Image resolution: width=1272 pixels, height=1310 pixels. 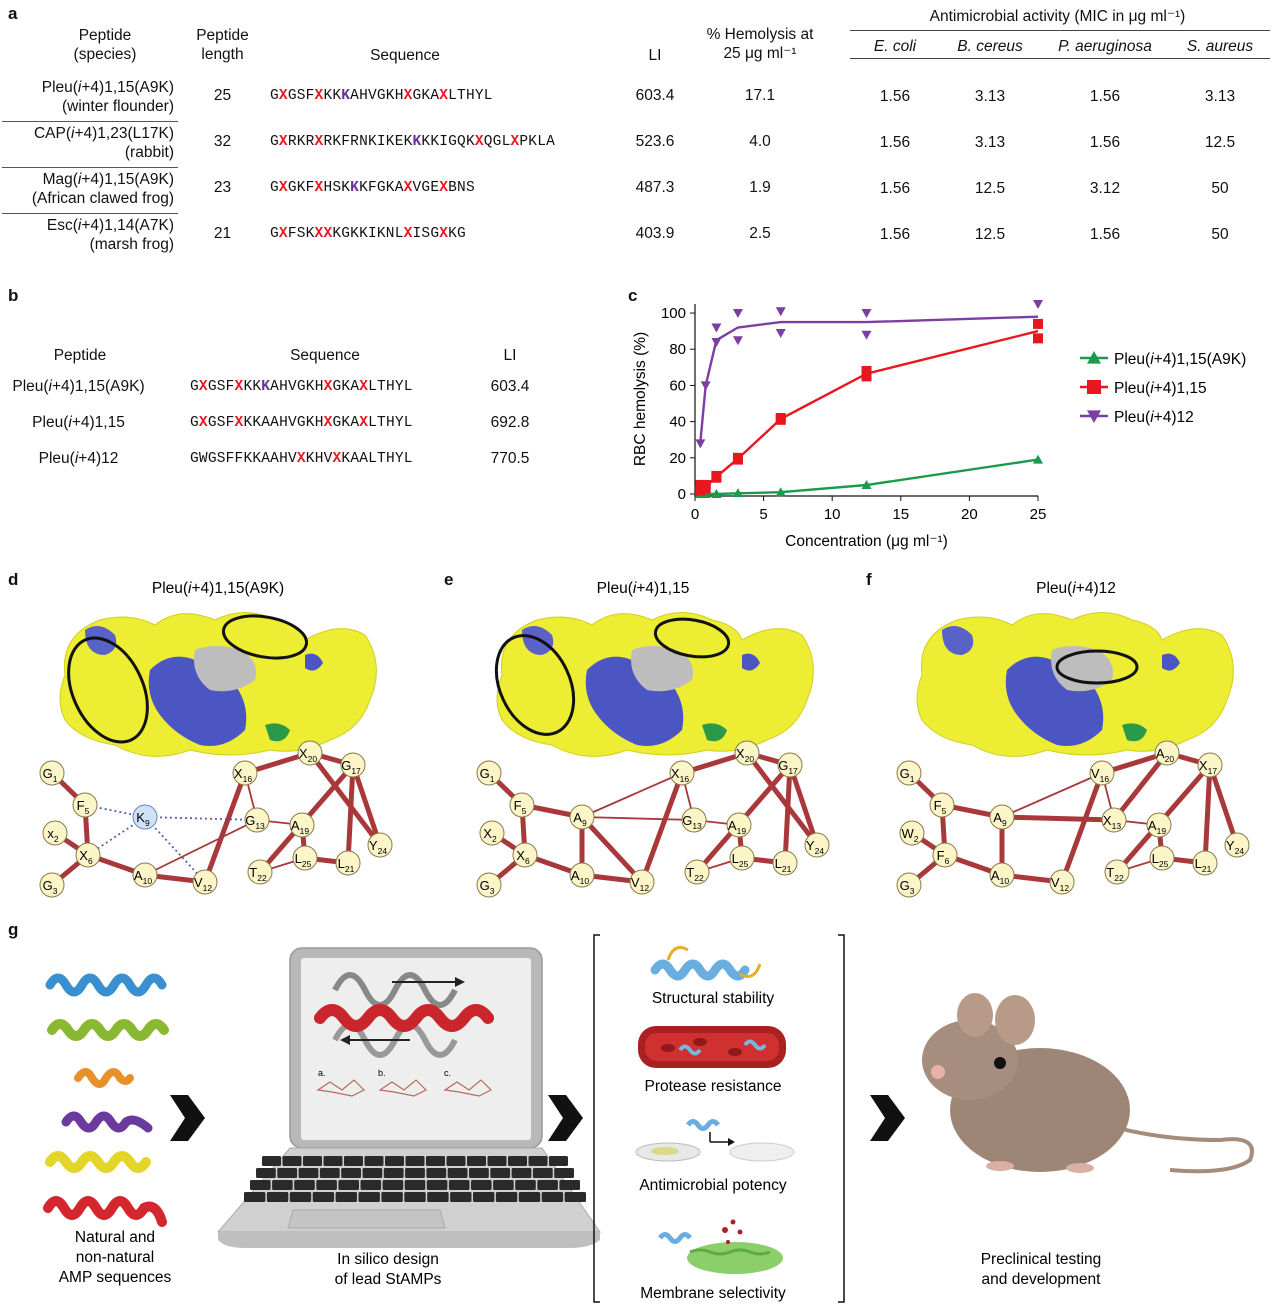 What do you see at coordinates (372, 188) in the screenshot?
I see `table-a-sequence: GXGKFXHSKKKFGKAXVGEXBNS` at bounding box center [372, 188].